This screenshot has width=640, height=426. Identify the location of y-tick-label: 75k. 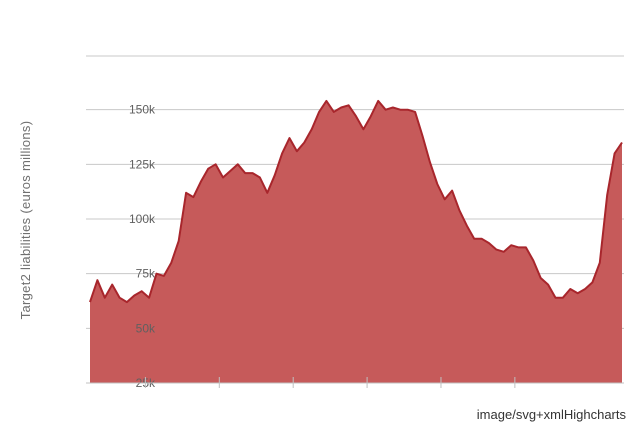
(146, 274).